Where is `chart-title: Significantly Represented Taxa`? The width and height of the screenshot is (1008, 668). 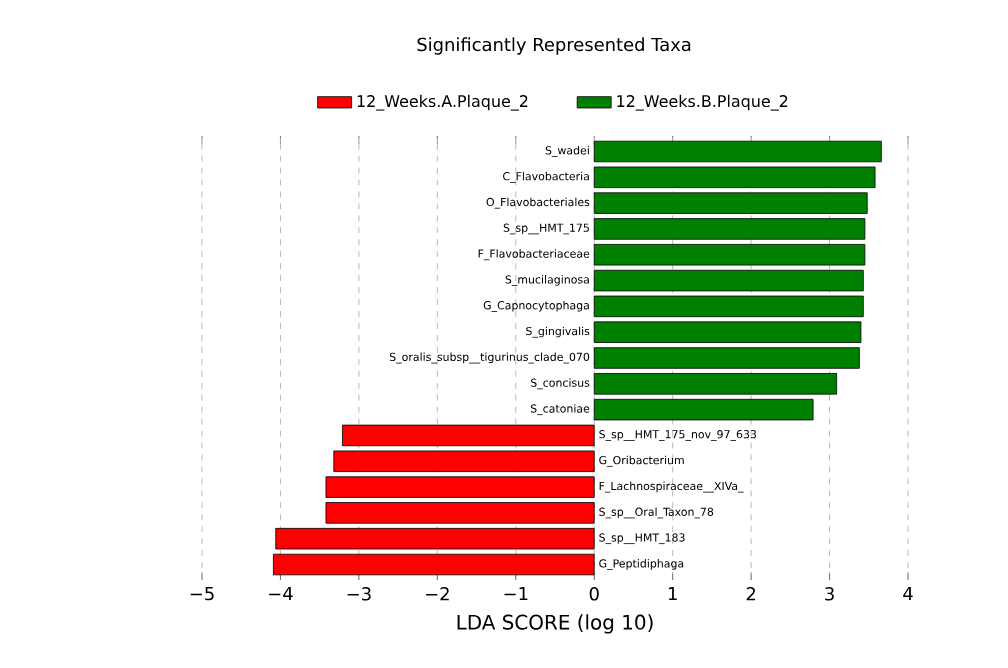
chart-title: Significantly Represented Taxa is located at coordinates (554, 46).